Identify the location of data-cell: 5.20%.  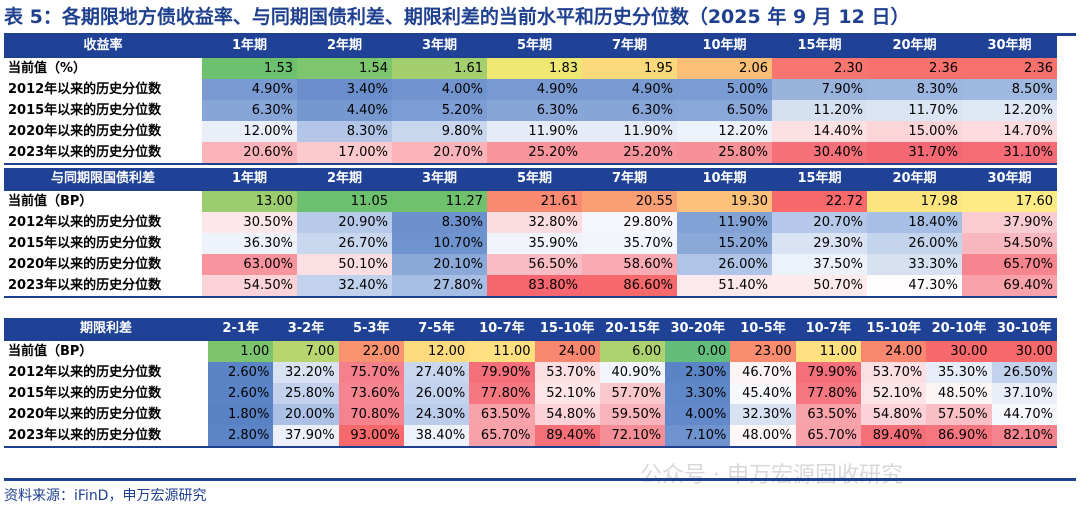
(439, 110).